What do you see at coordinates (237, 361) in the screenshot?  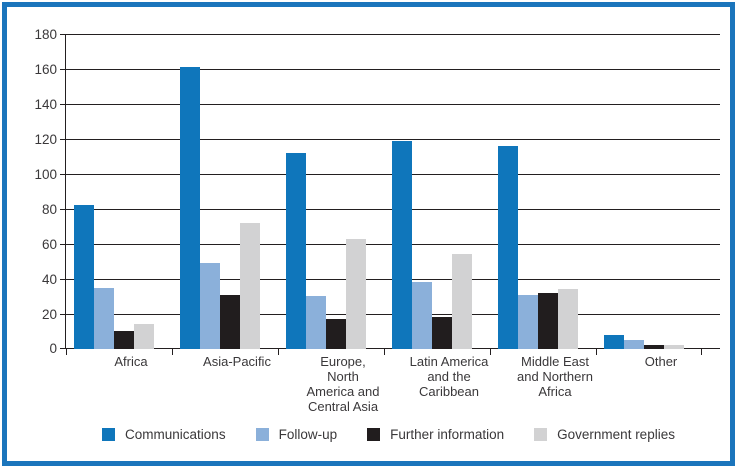 I see `x-axis-label-2: Asia-Pacific` at bounding box center [237, 361].